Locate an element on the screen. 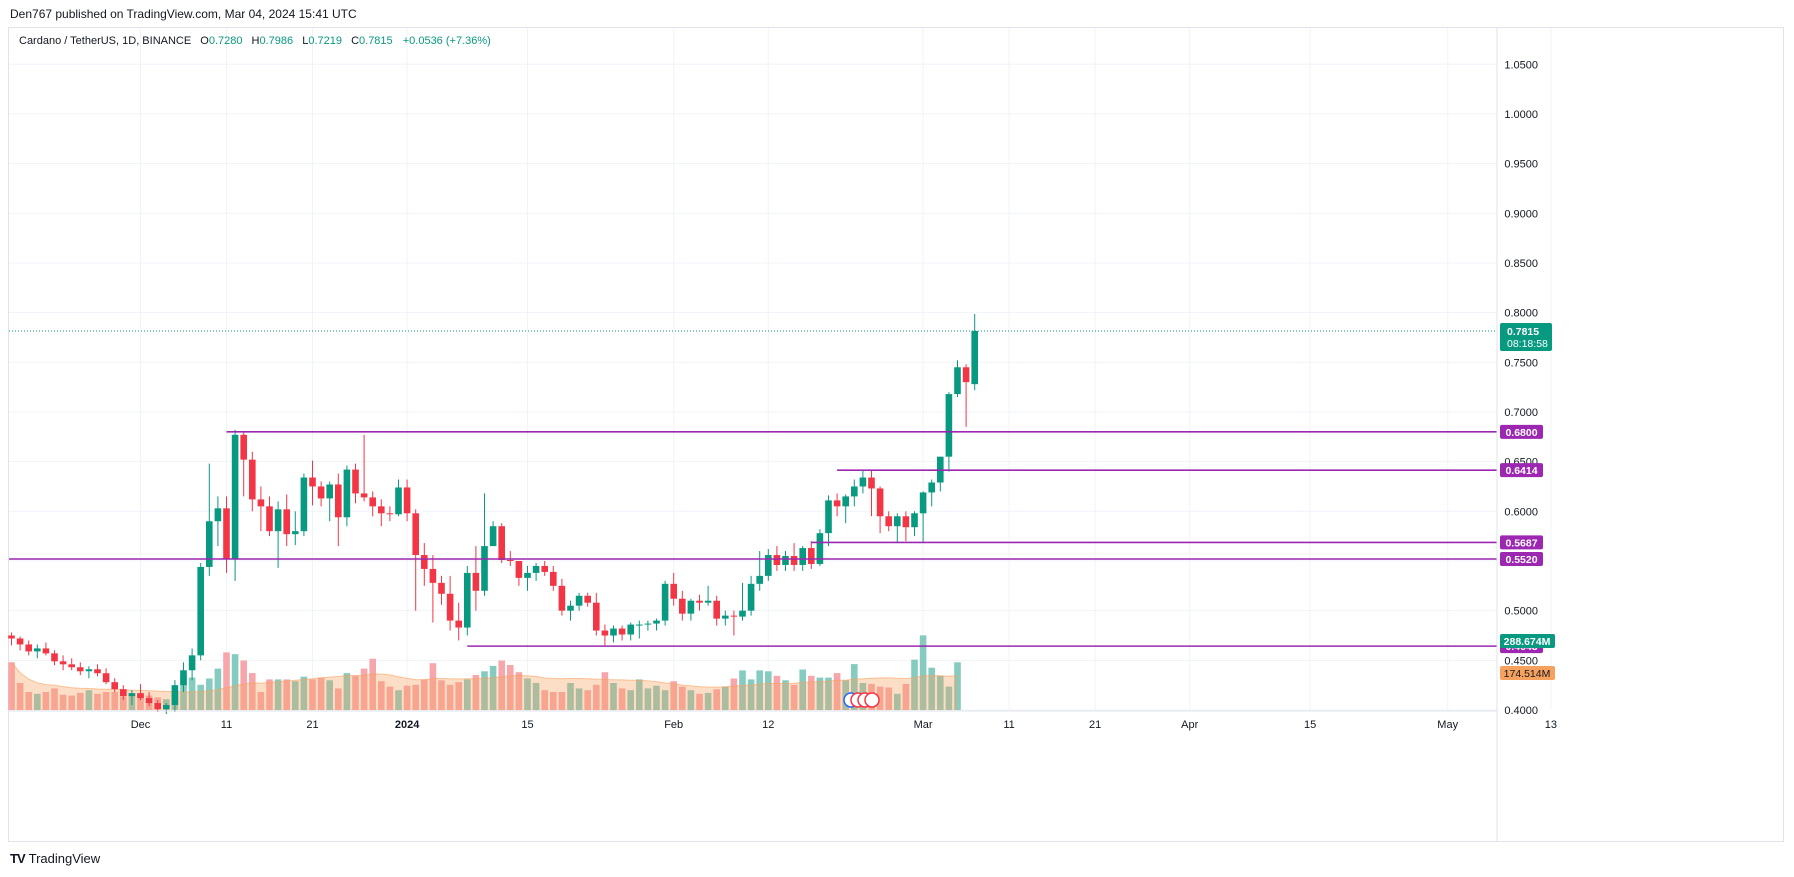 The width and height of the screenshot is (1794, 877). x-tick-label: 12 is located at coordinates (768, 725).